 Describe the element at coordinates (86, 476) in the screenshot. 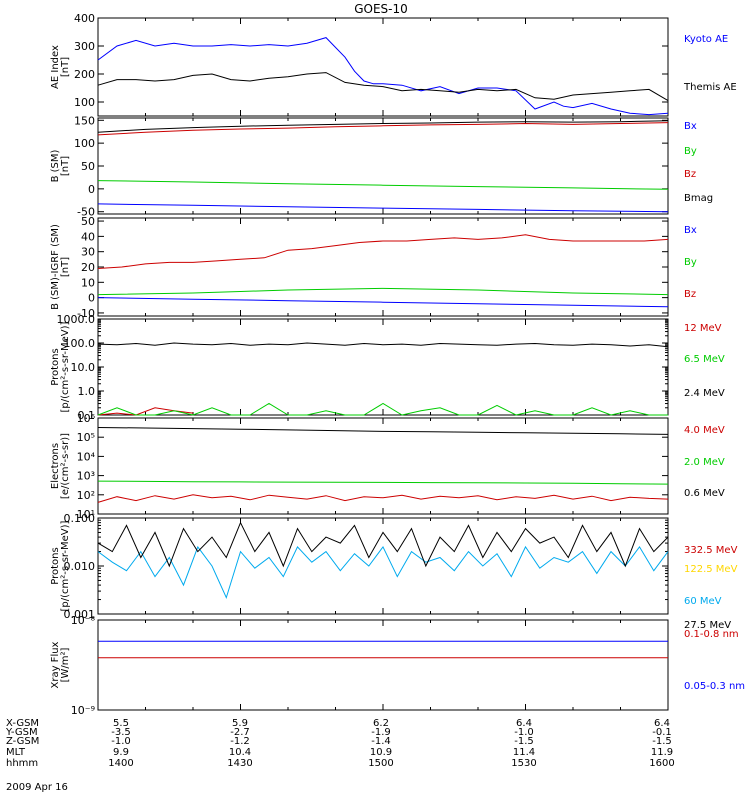

I see `y-tick-label: 10³` at that location.